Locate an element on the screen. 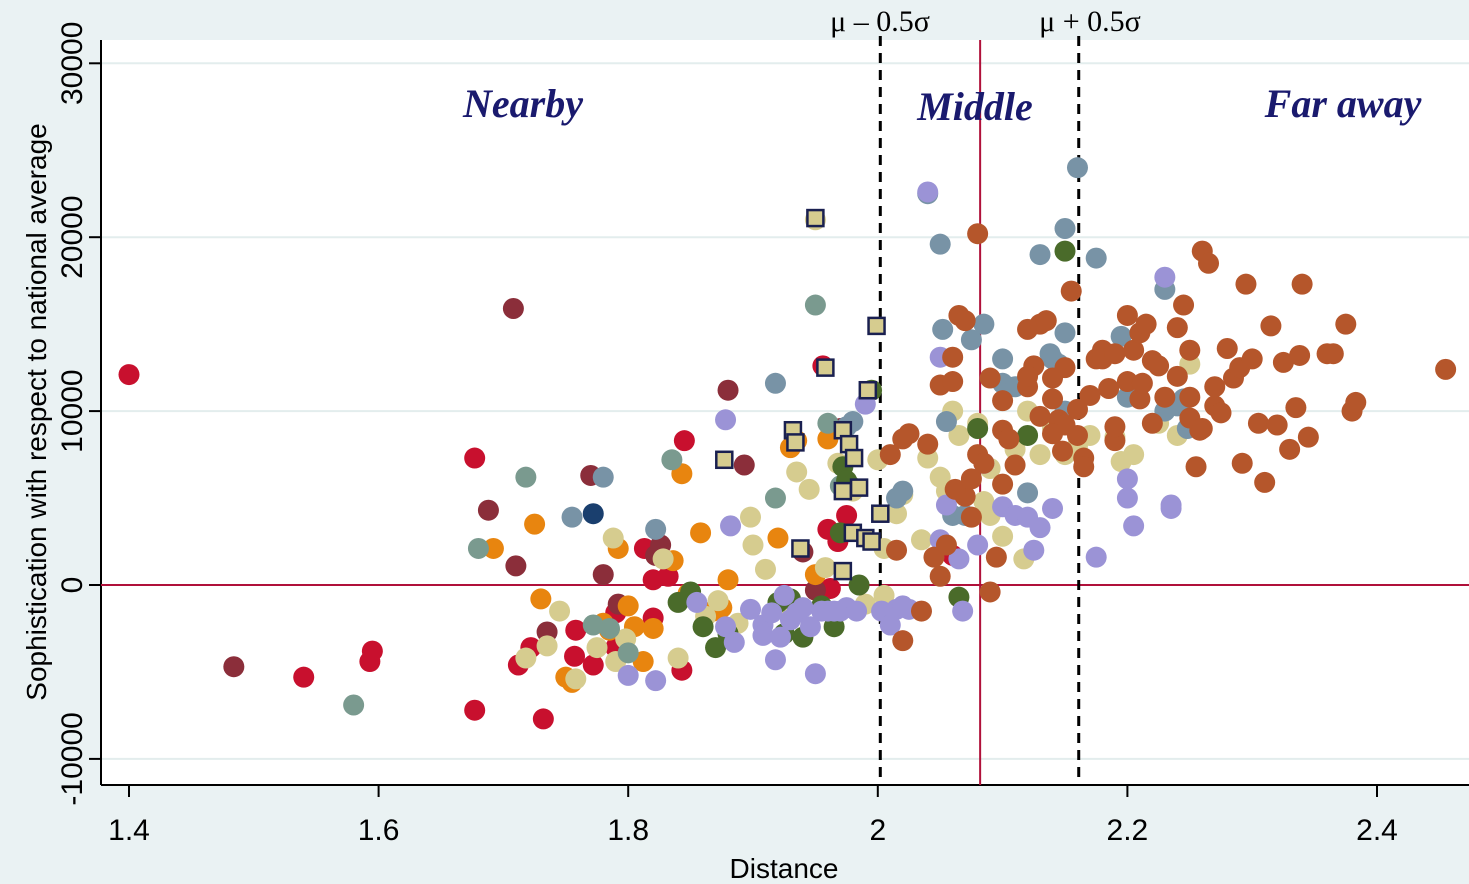  x-tick-label-5: 2.4 is located at coordinates (1377, 830).